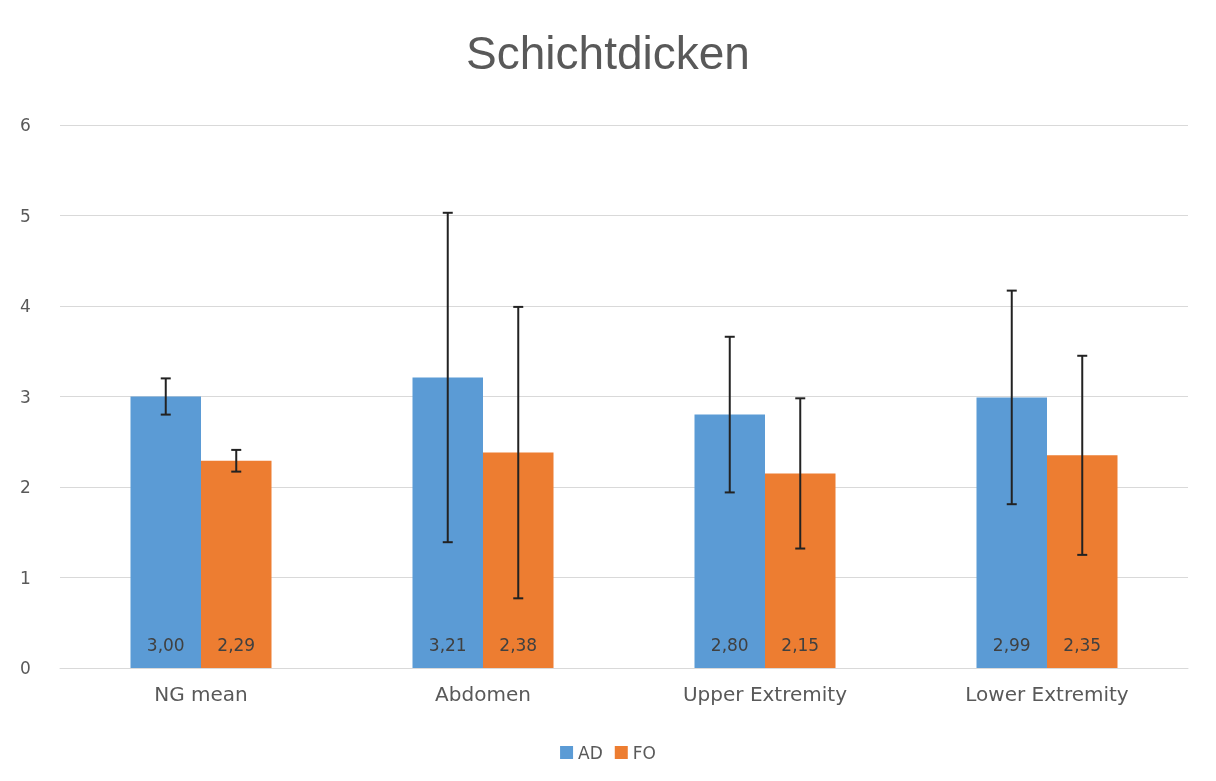 The width and height of the screenshot is (1216, 781). I want to click on chart-title: Schichtdicken, so click(608, 53).